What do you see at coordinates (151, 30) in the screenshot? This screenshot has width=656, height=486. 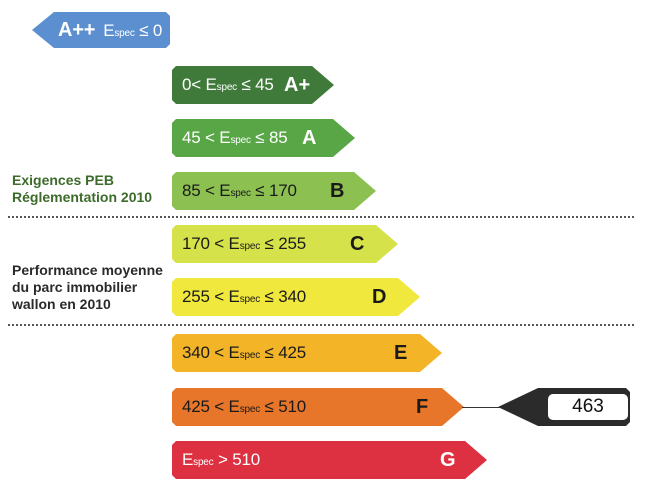 I see `band-upper-bound-a2: ≤ 0` at bounding box center [151, 30].